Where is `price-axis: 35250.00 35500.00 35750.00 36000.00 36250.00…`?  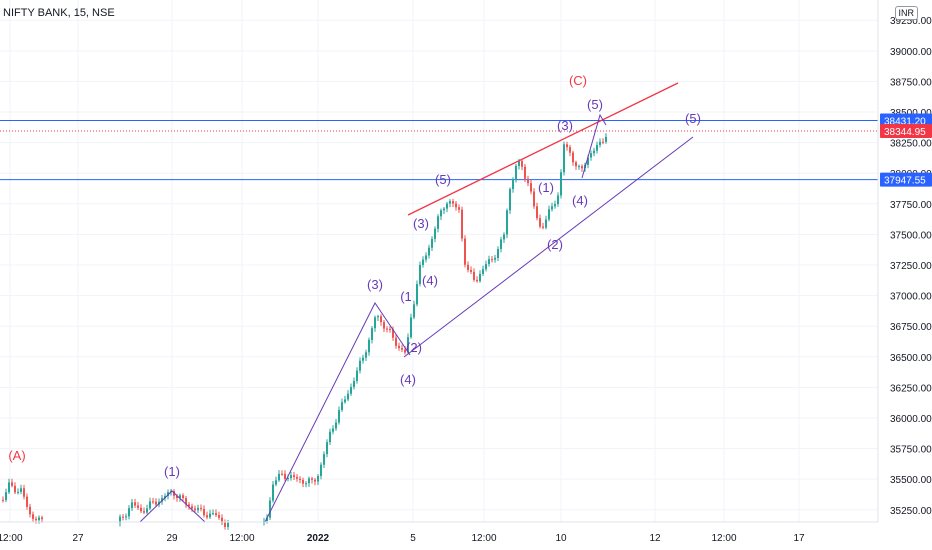
price-axis: 35250.00 35500.00 35750.00 36000.00 36250.00… is located at coordinates (911, 266).